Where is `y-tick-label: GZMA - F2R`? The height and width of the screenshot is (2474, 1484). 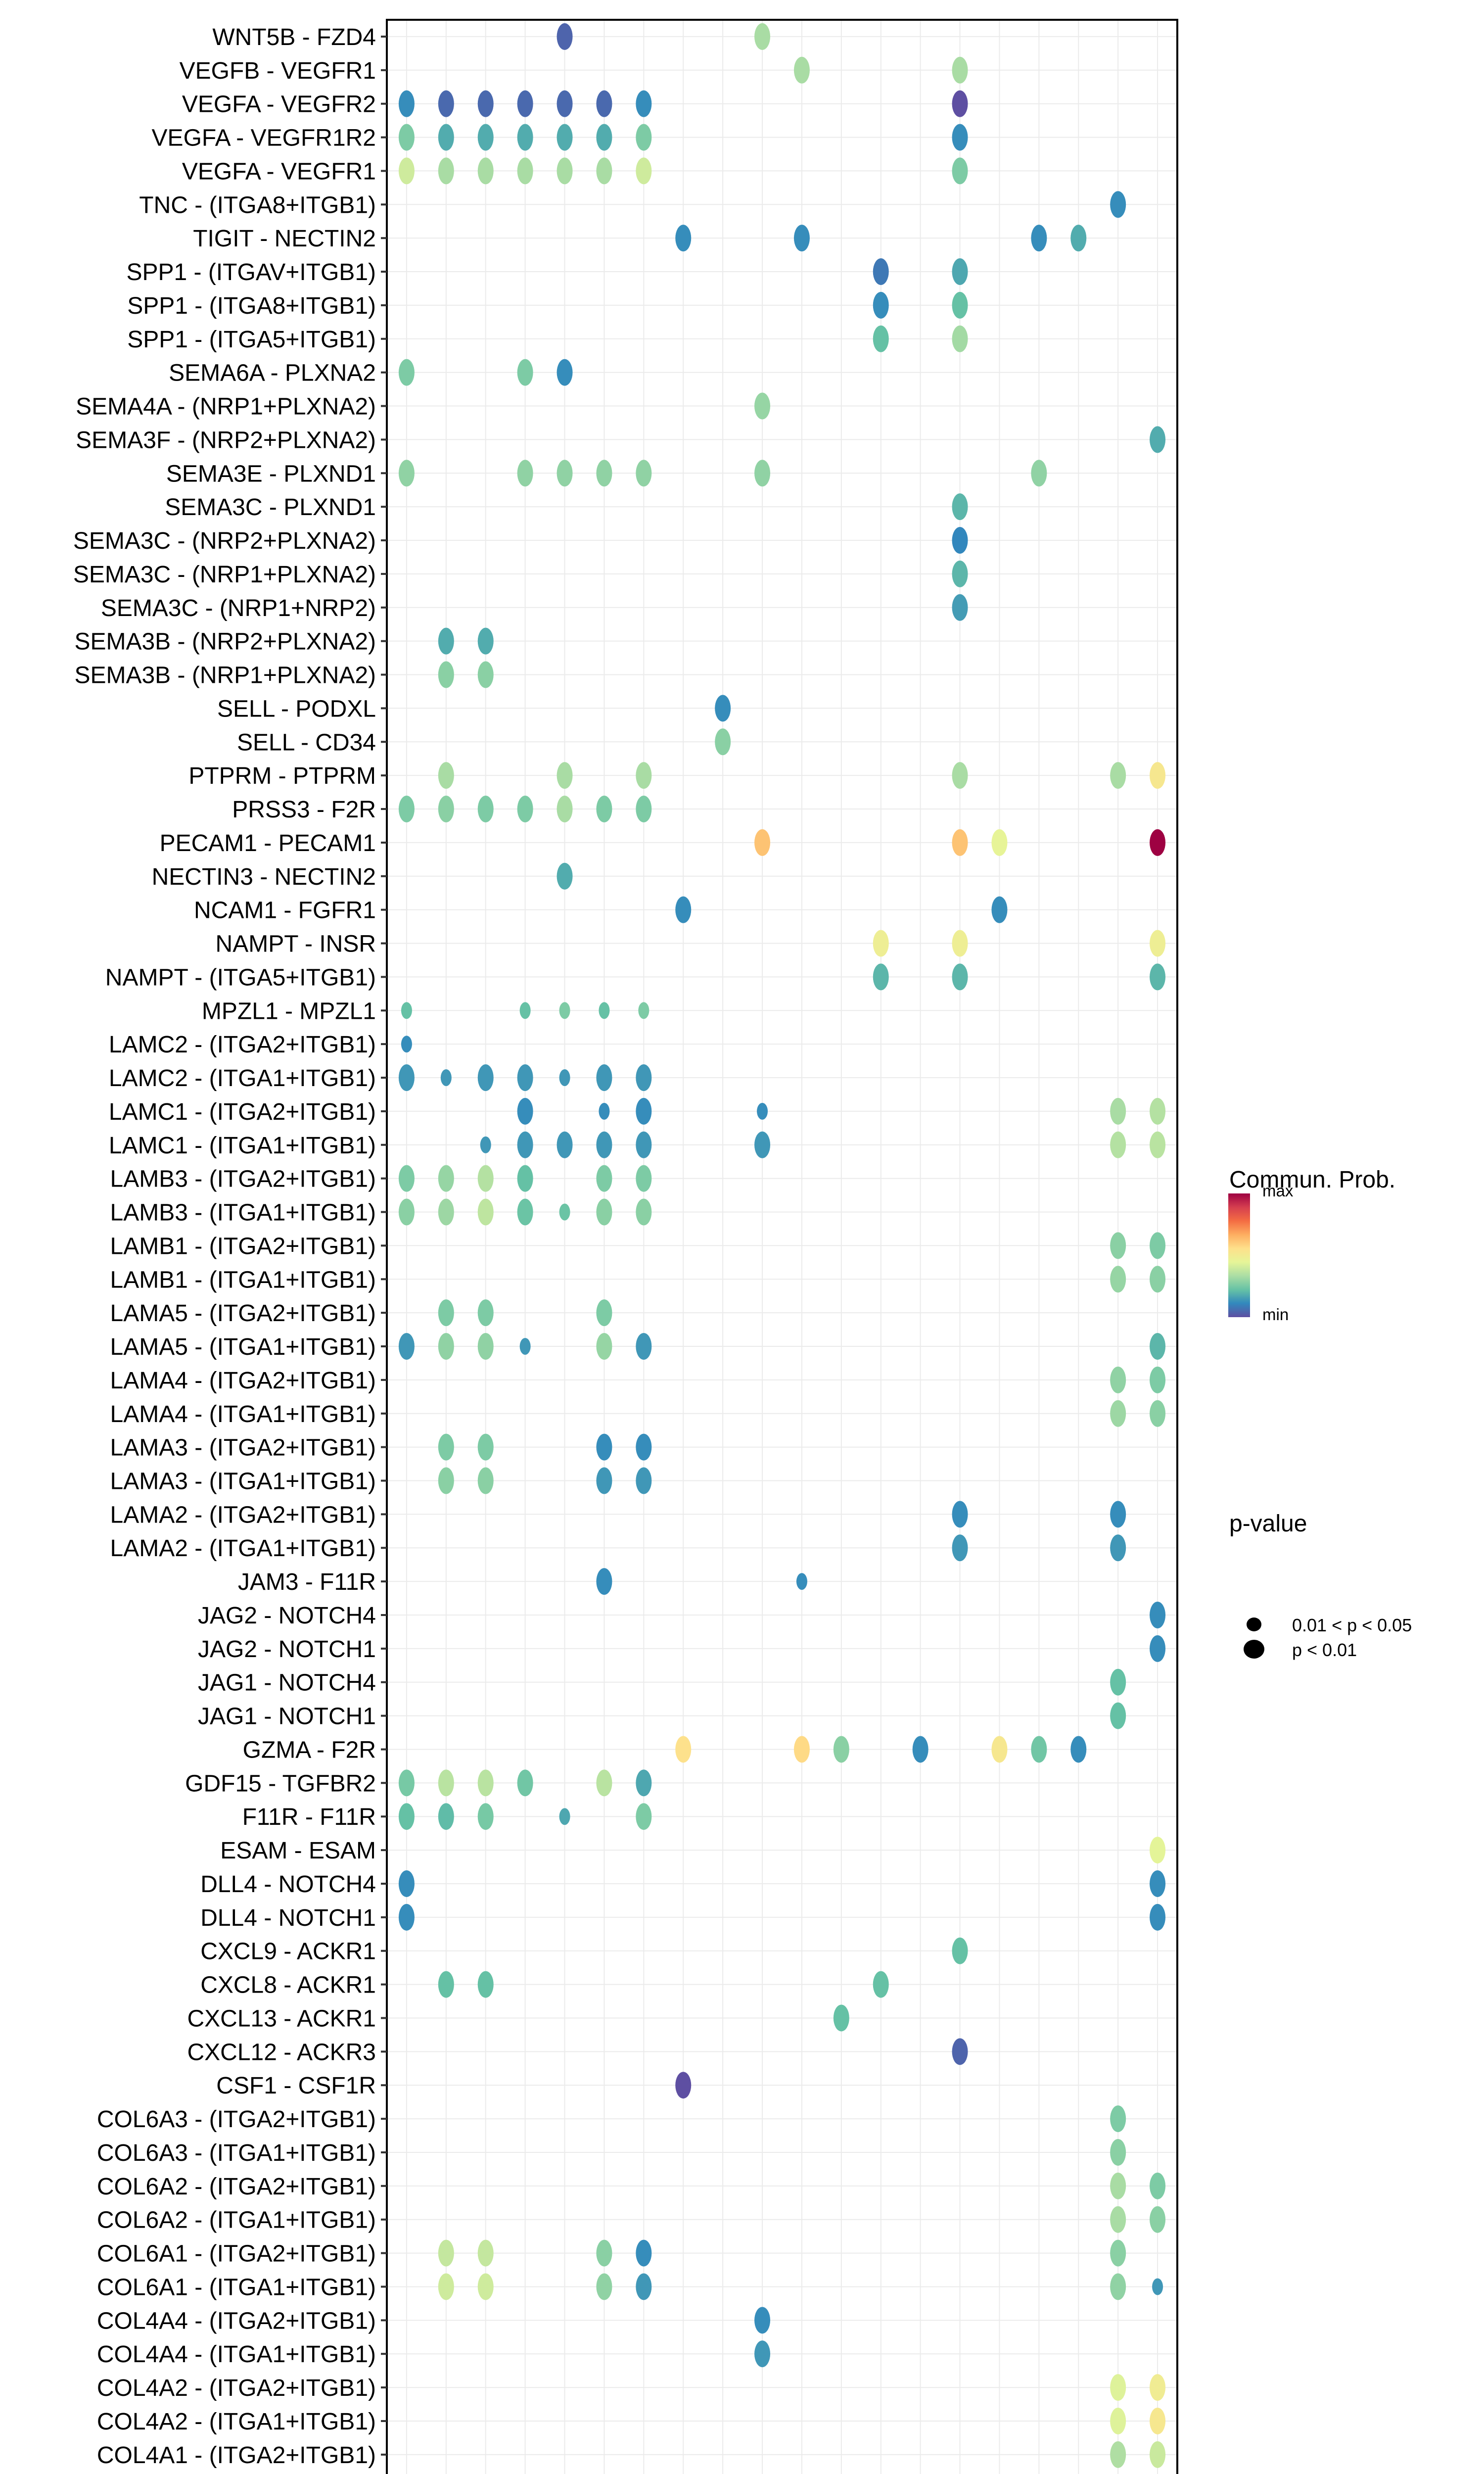 y-tick-label: GZMA - F2R is located at coordinates (309, 1750).